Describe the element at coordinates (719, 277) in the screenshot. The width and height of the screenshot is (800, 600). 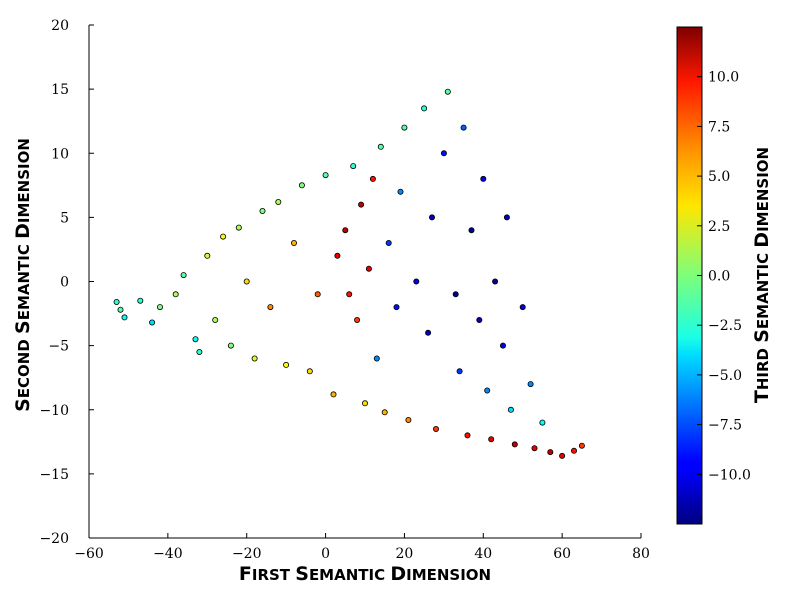
I see `colorbar-tick-label-4: 0.0` at that location.